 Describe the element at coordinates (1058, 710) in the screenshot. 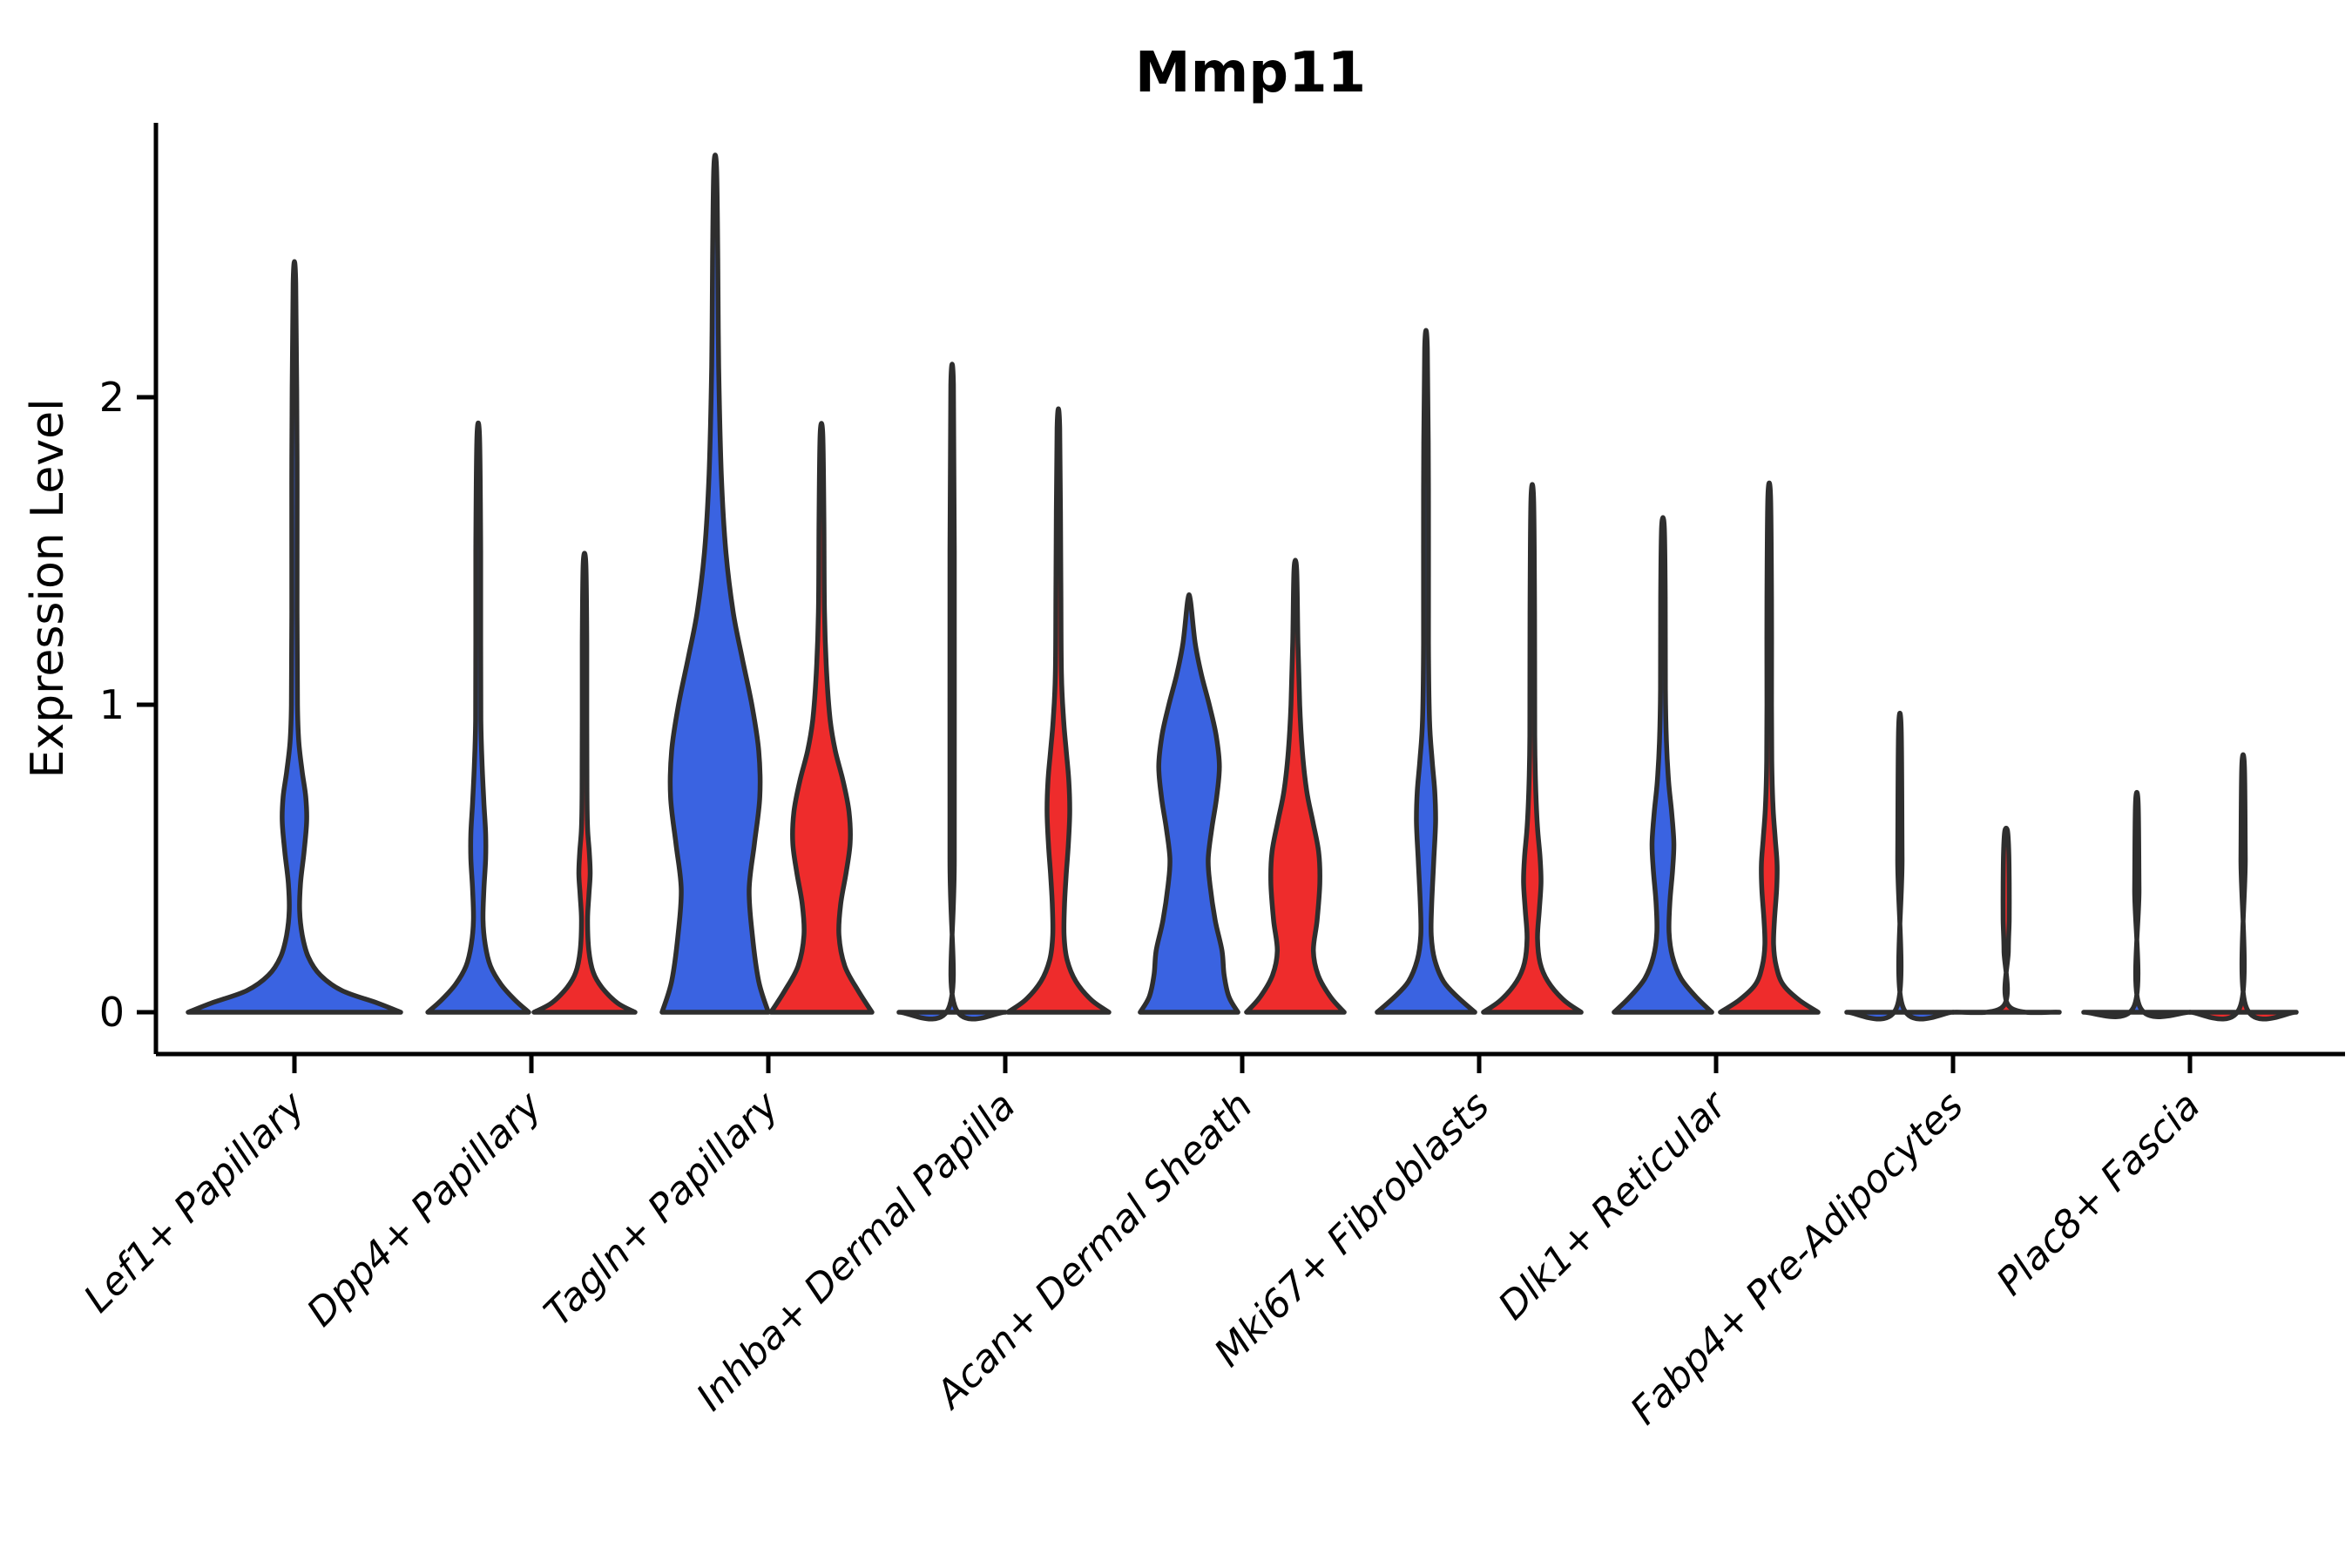

I see `violin-inhba-dermal-papilla-red` at that location.